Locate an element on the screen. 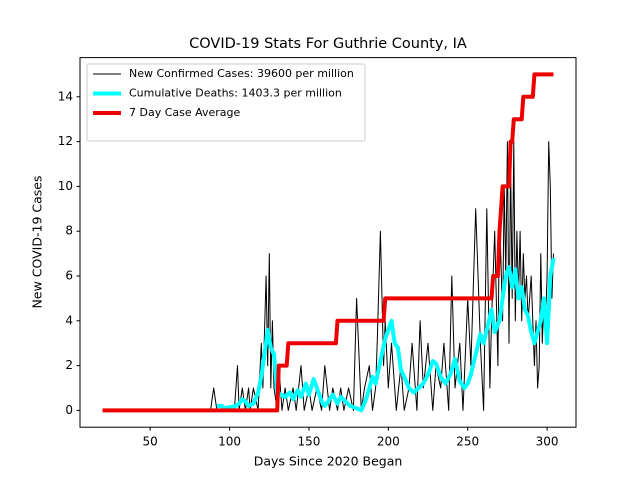  y-tick-label: 12 is located at coordinates (65, 141).